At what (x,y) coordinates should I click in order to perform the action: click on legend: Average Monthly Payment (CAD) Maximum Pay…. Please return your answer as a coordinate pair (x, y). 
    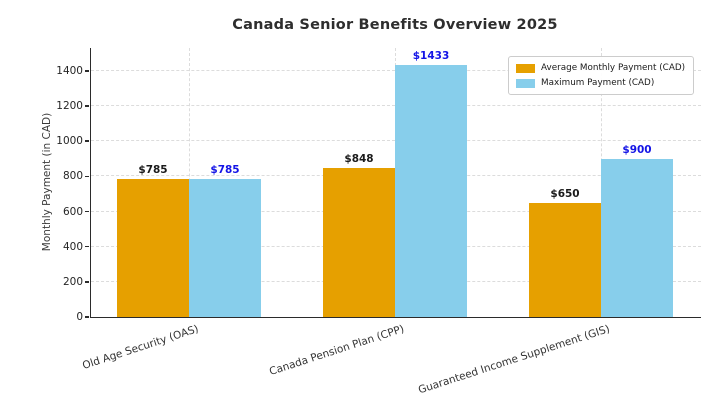
    Looking at the image, I should click on (601, 75).